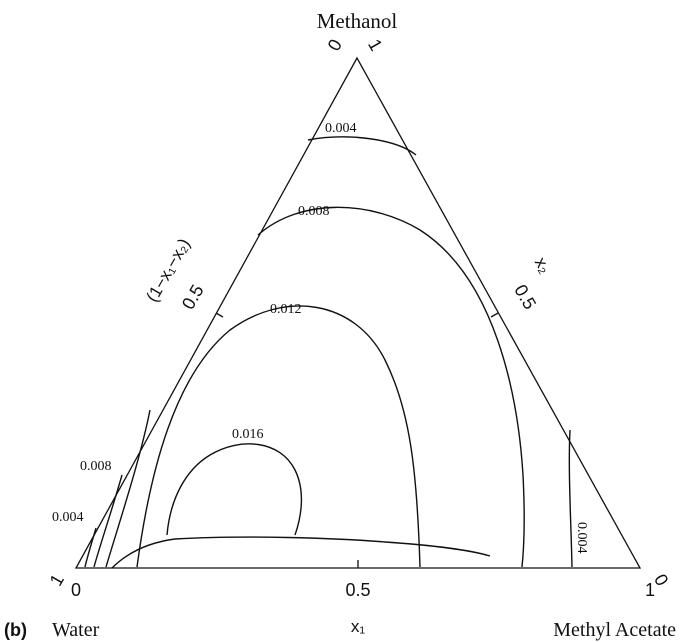 Image resolution: width=680 pixels, height=642 pixels. What do you see at coordinates (301, 552) in the screenshot?
I see `contour-bottom-lobe` at bounding box center [301, 552].